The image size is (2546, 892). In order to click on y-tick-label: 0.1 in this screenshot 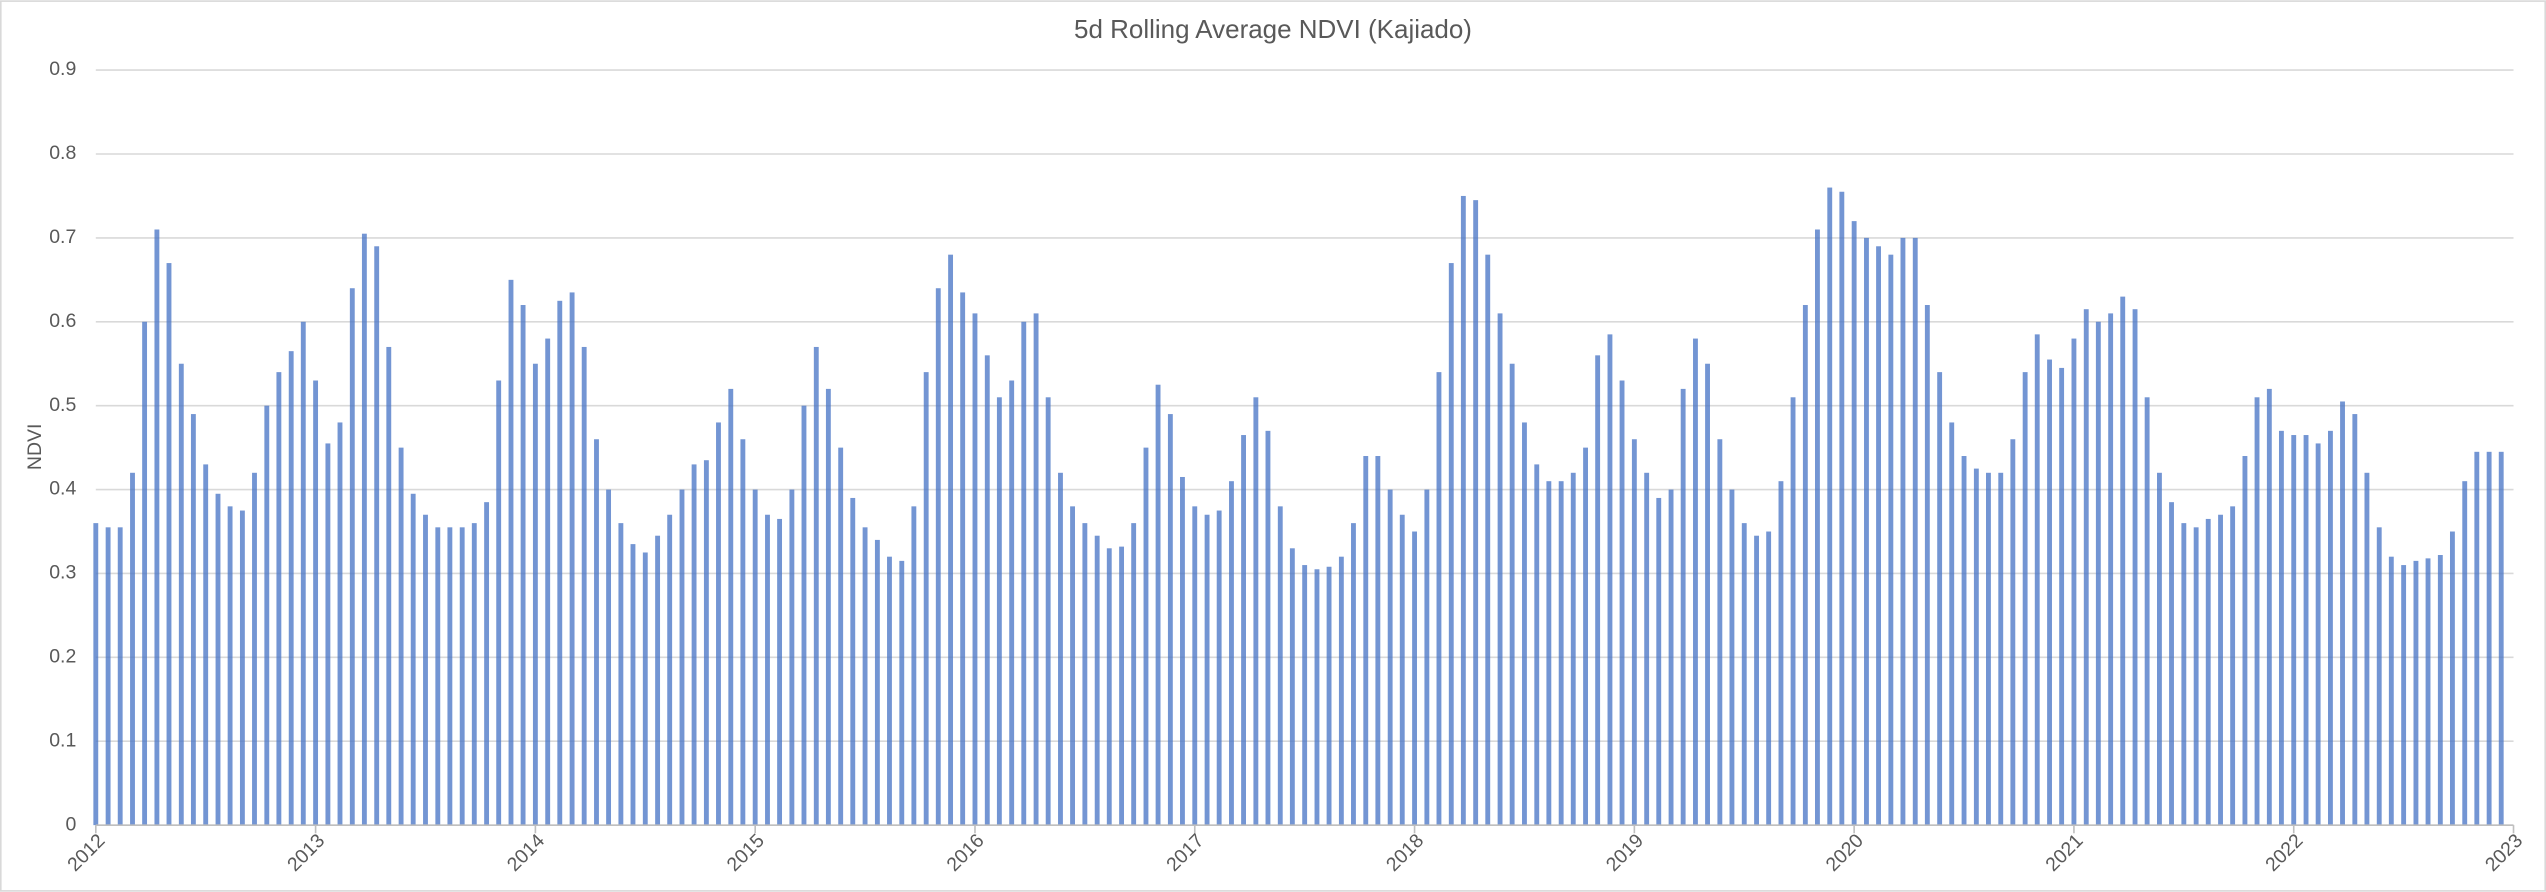, I will do `click(62, 740)`.